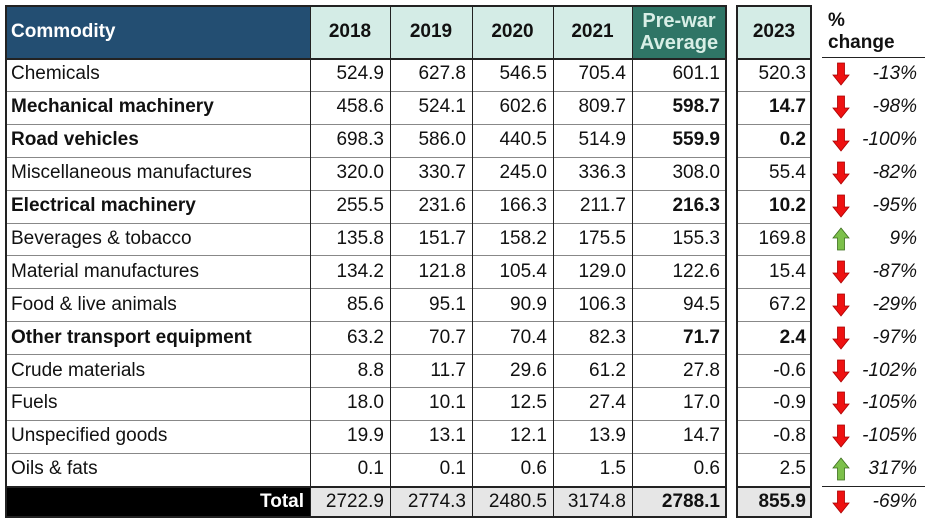  What do you see at coordinates (365, 304) in the screenshot?
I see `cell-value: 85.6` at bounding box center [365, 304].